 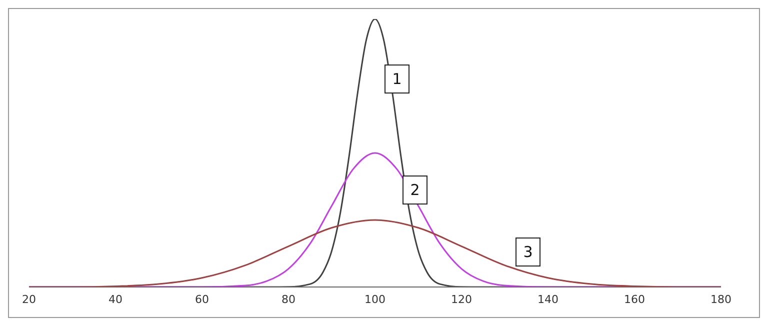 What do you see at coordinates (548, 299) in the screenshot?
I see `x-tick-label: 140` at bounding box center [548, 299].